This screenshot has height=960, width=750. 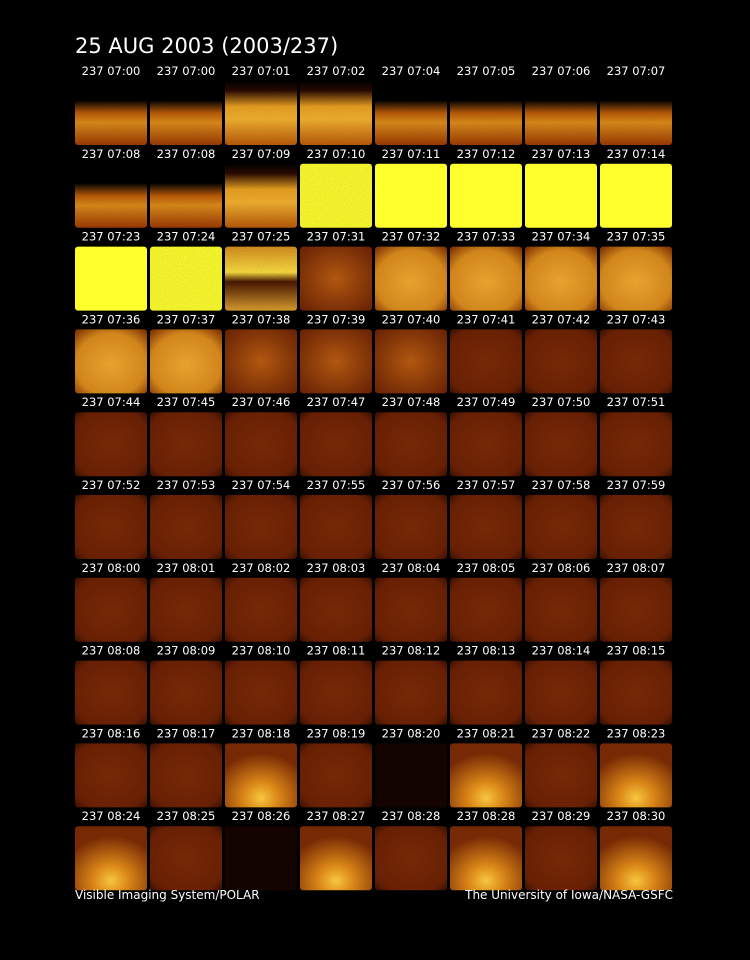 What do you see at coordinates (411, 237) in the screenshot?
I see `timestamp: 237 07:32` at bounding box center [411, 237].